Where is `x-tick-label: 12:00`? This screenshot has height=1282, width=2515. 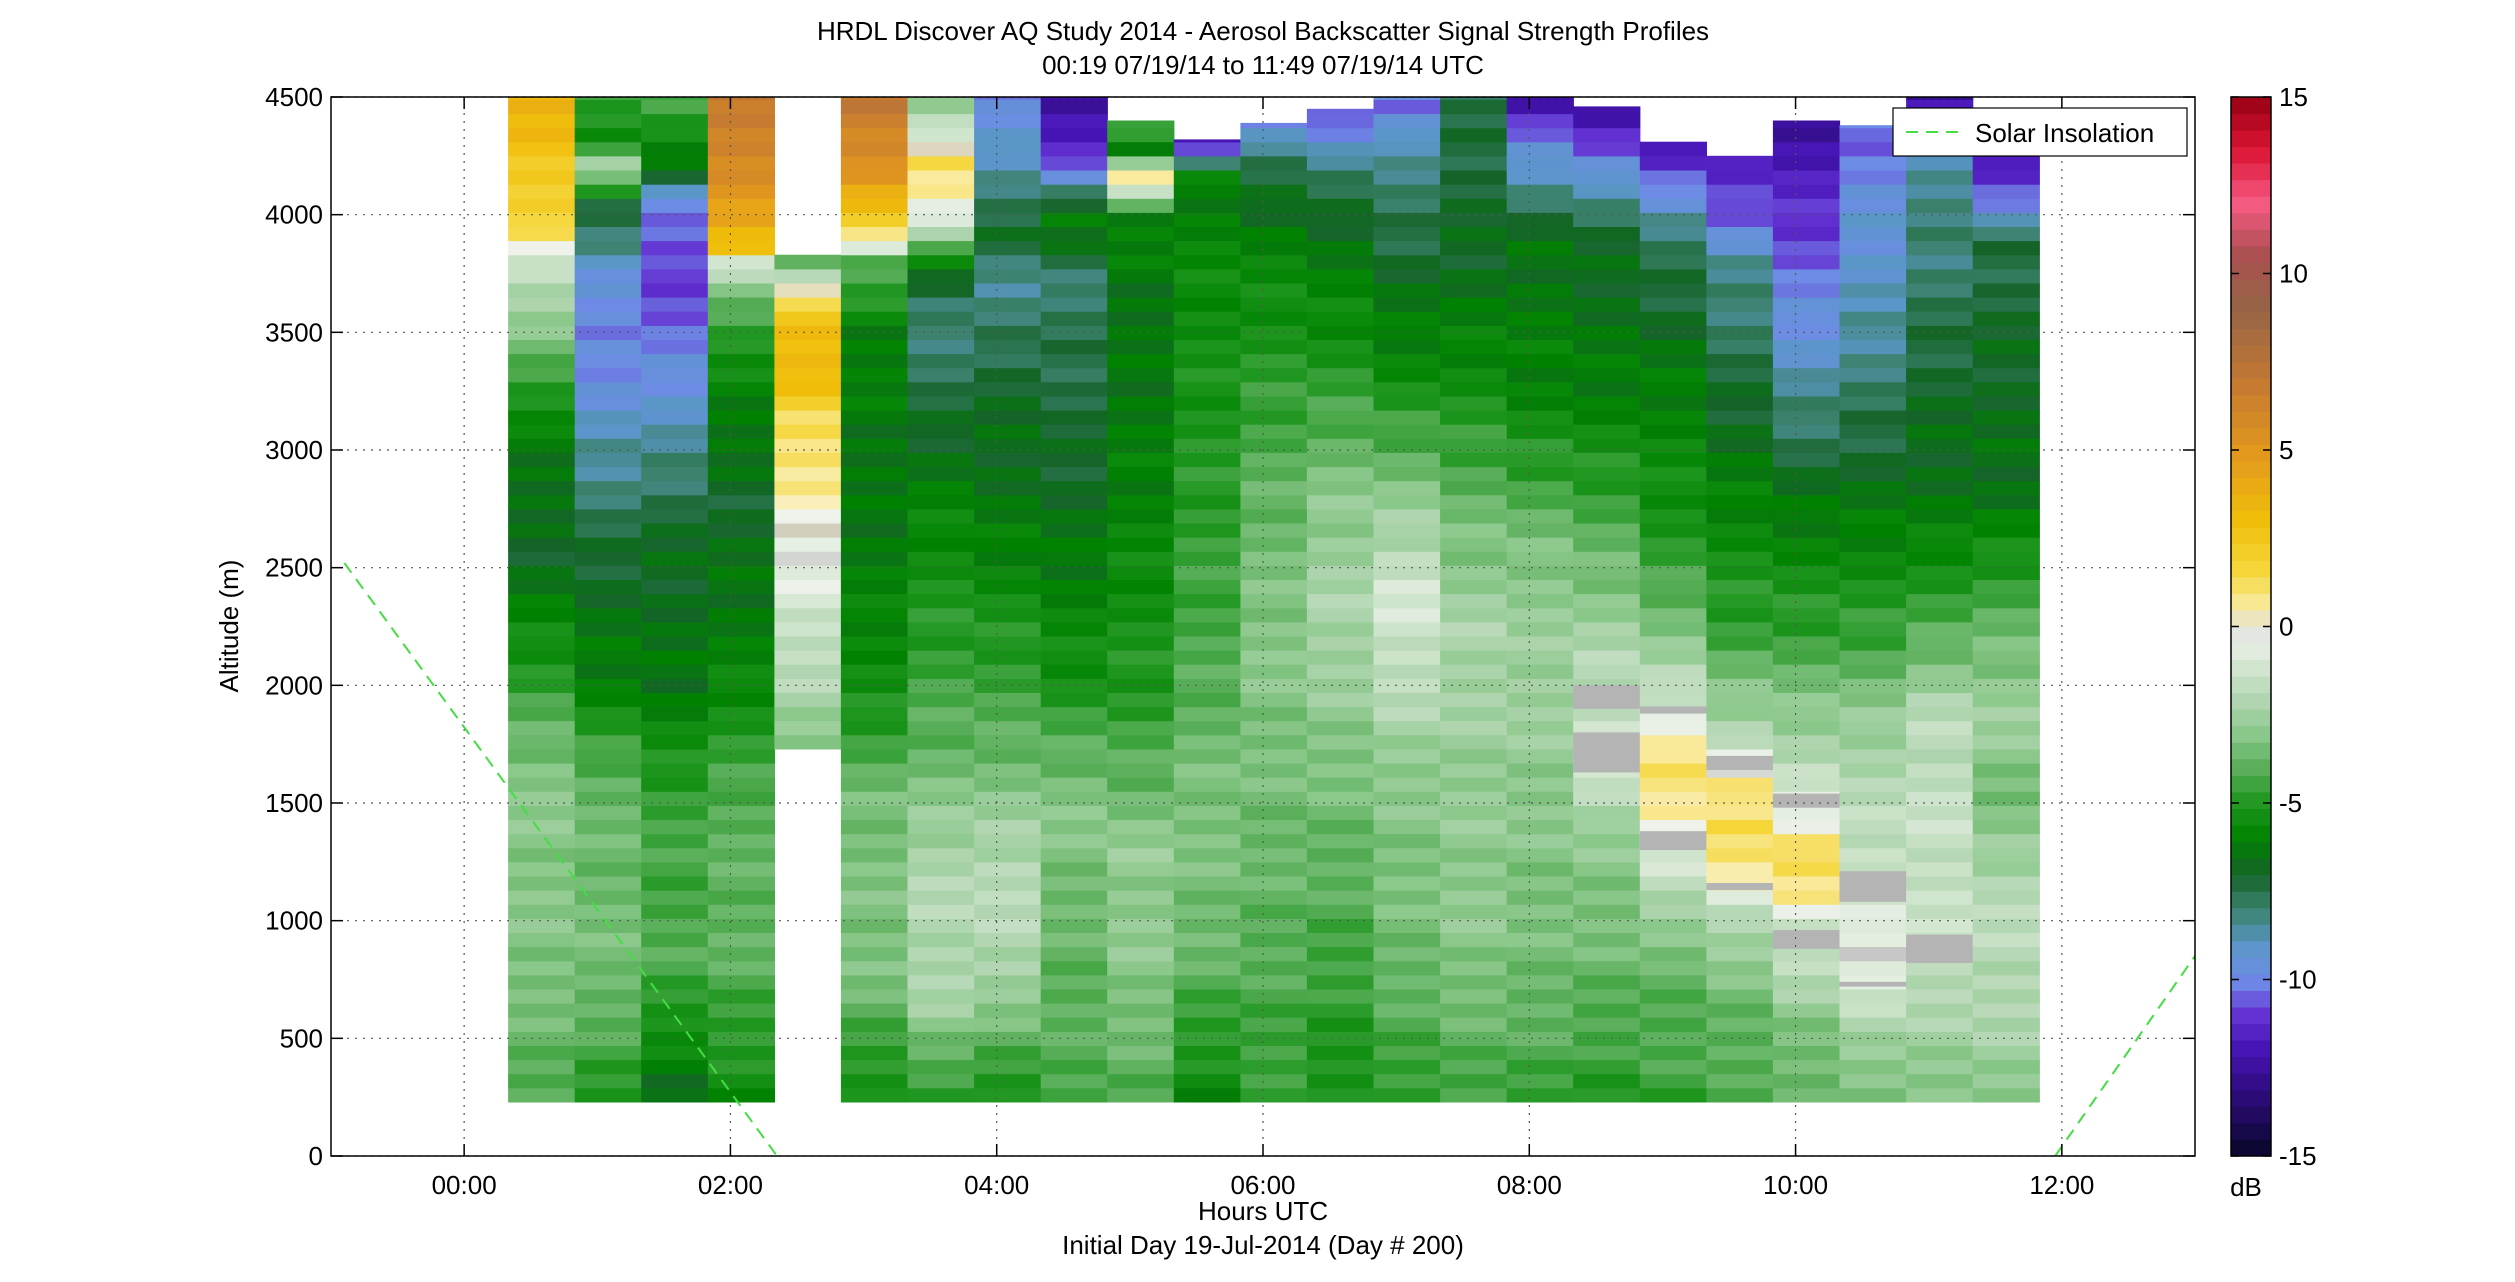 x-tick-label: 12:00 is located at coordinates (2061, 1185).